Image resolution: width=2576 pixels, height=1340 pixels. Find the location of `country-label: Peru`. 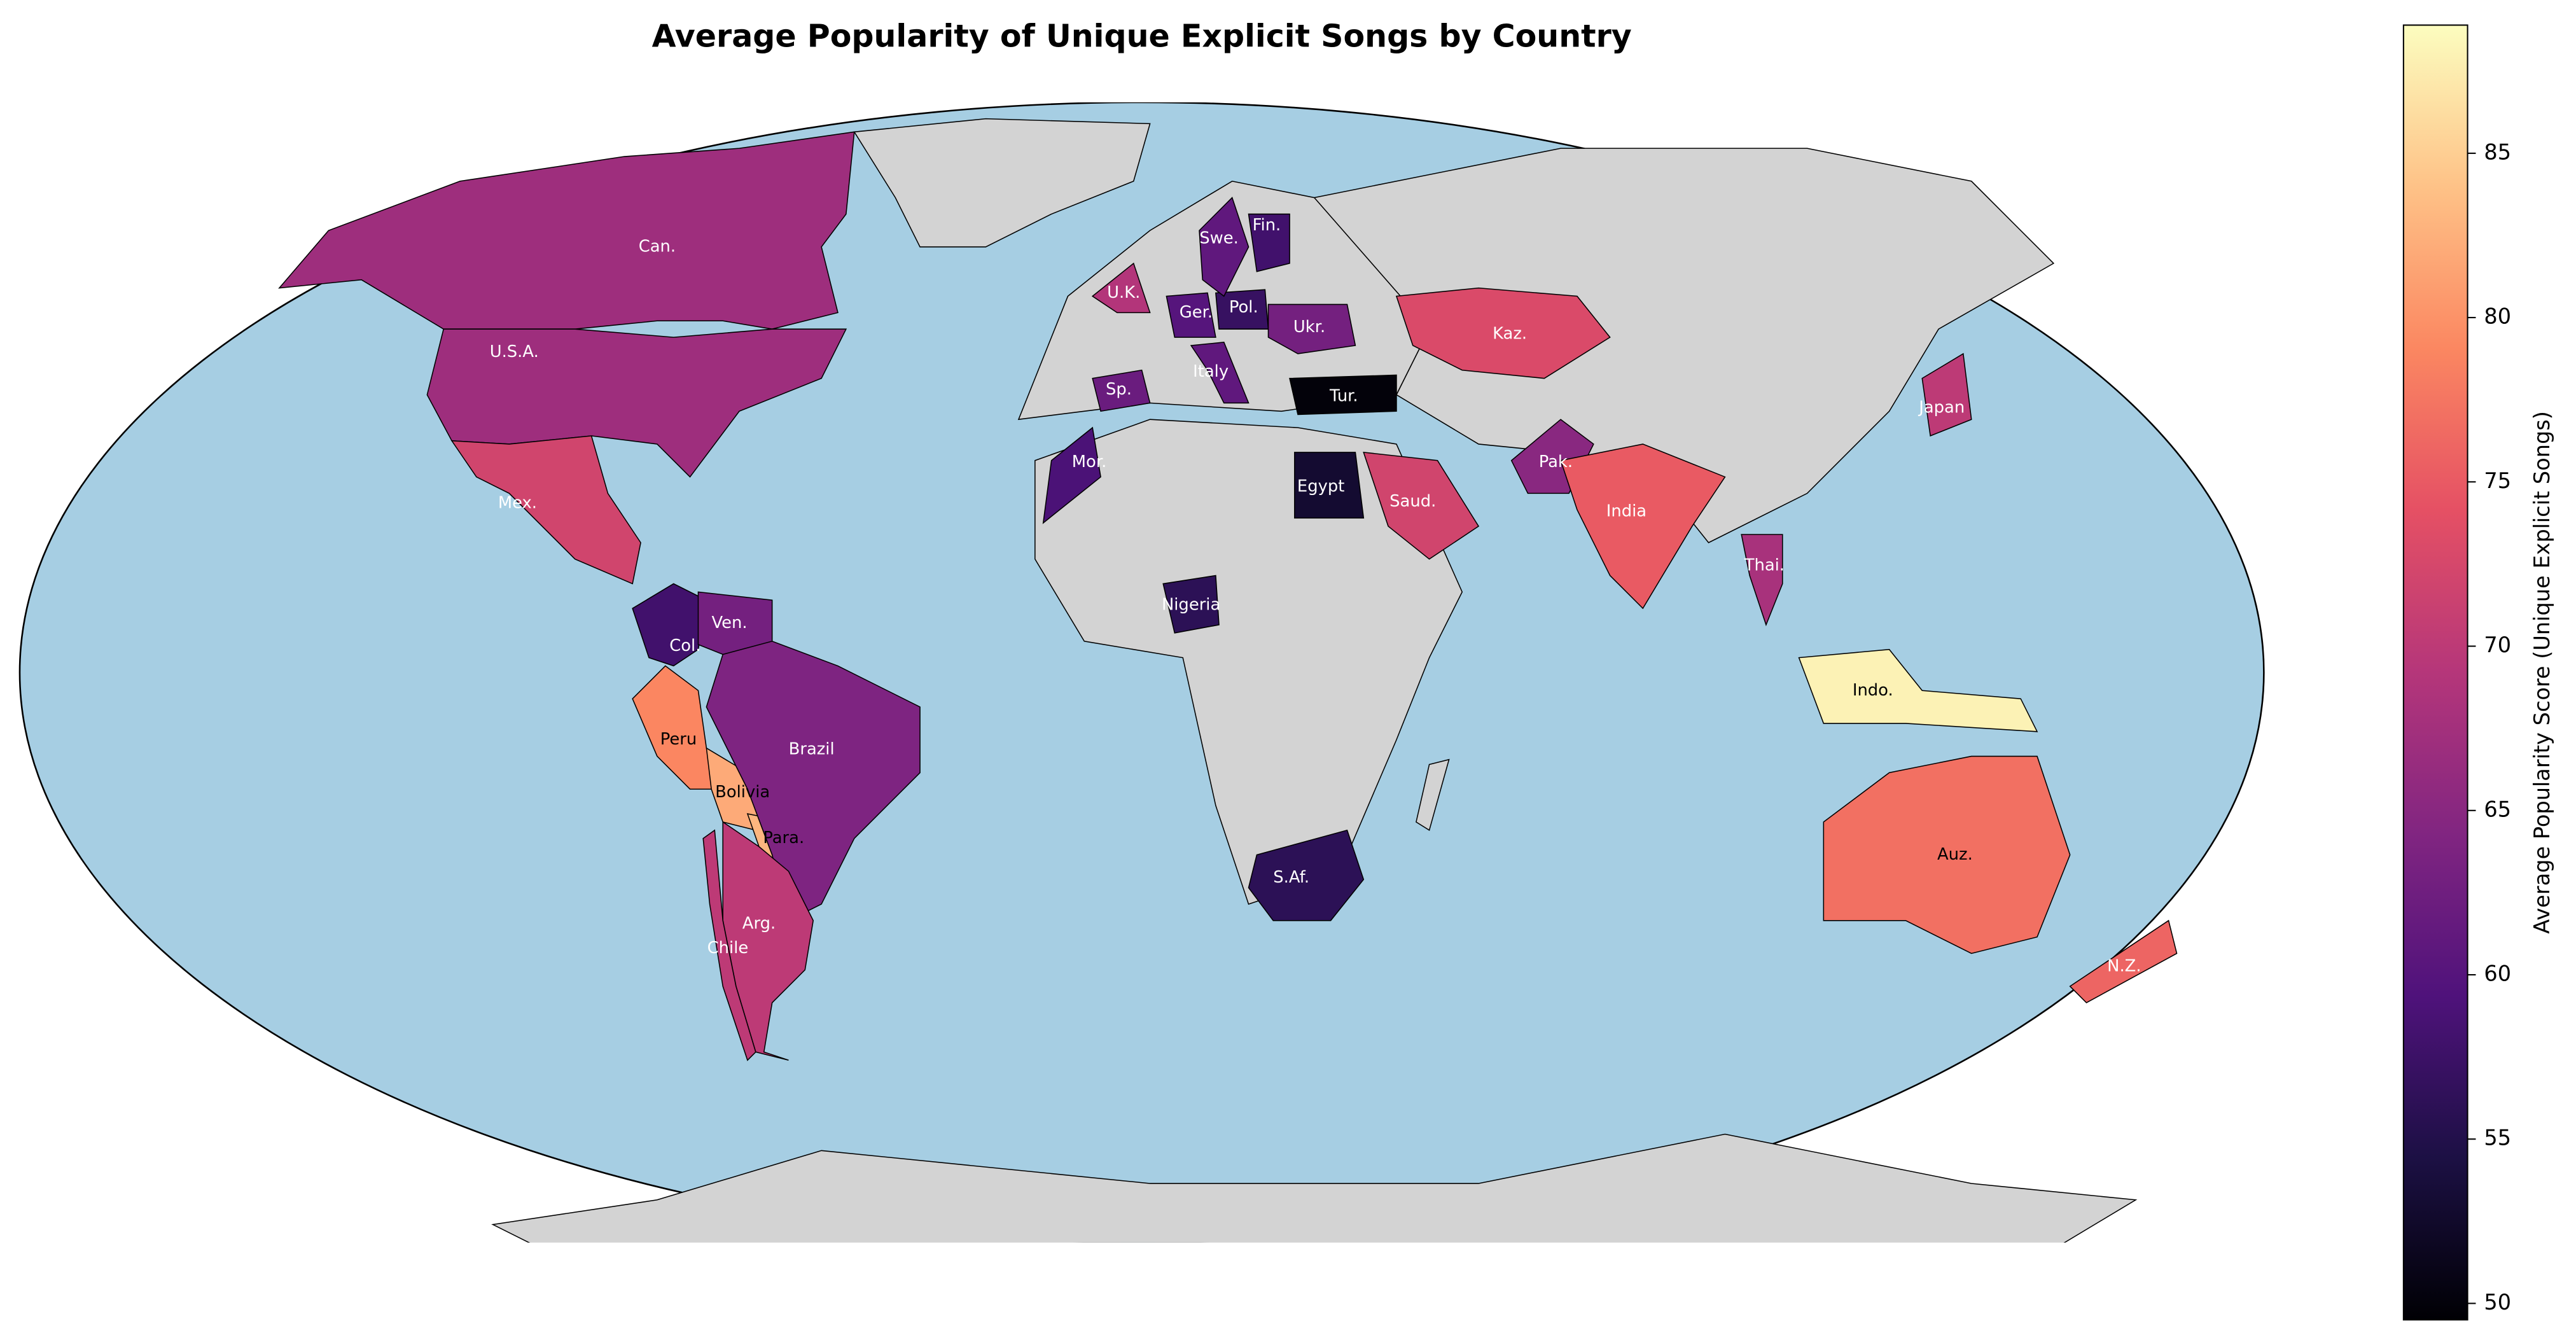

country-label: Peru is located at coordinates (678, 739).